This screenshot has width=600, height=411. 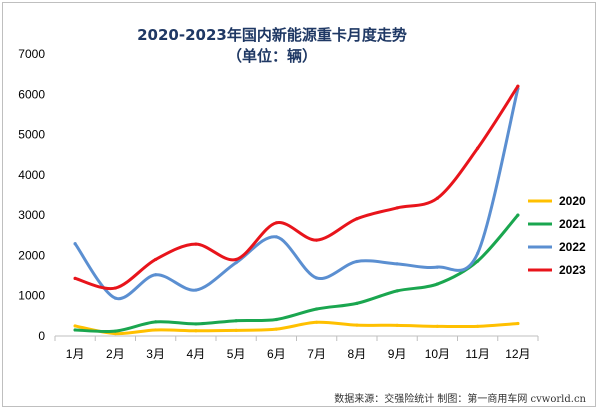 What do you see at coordinates (31, 94) in the screenshot?
I see `y-tick-label: 6000` at bounding box center [31, 94].